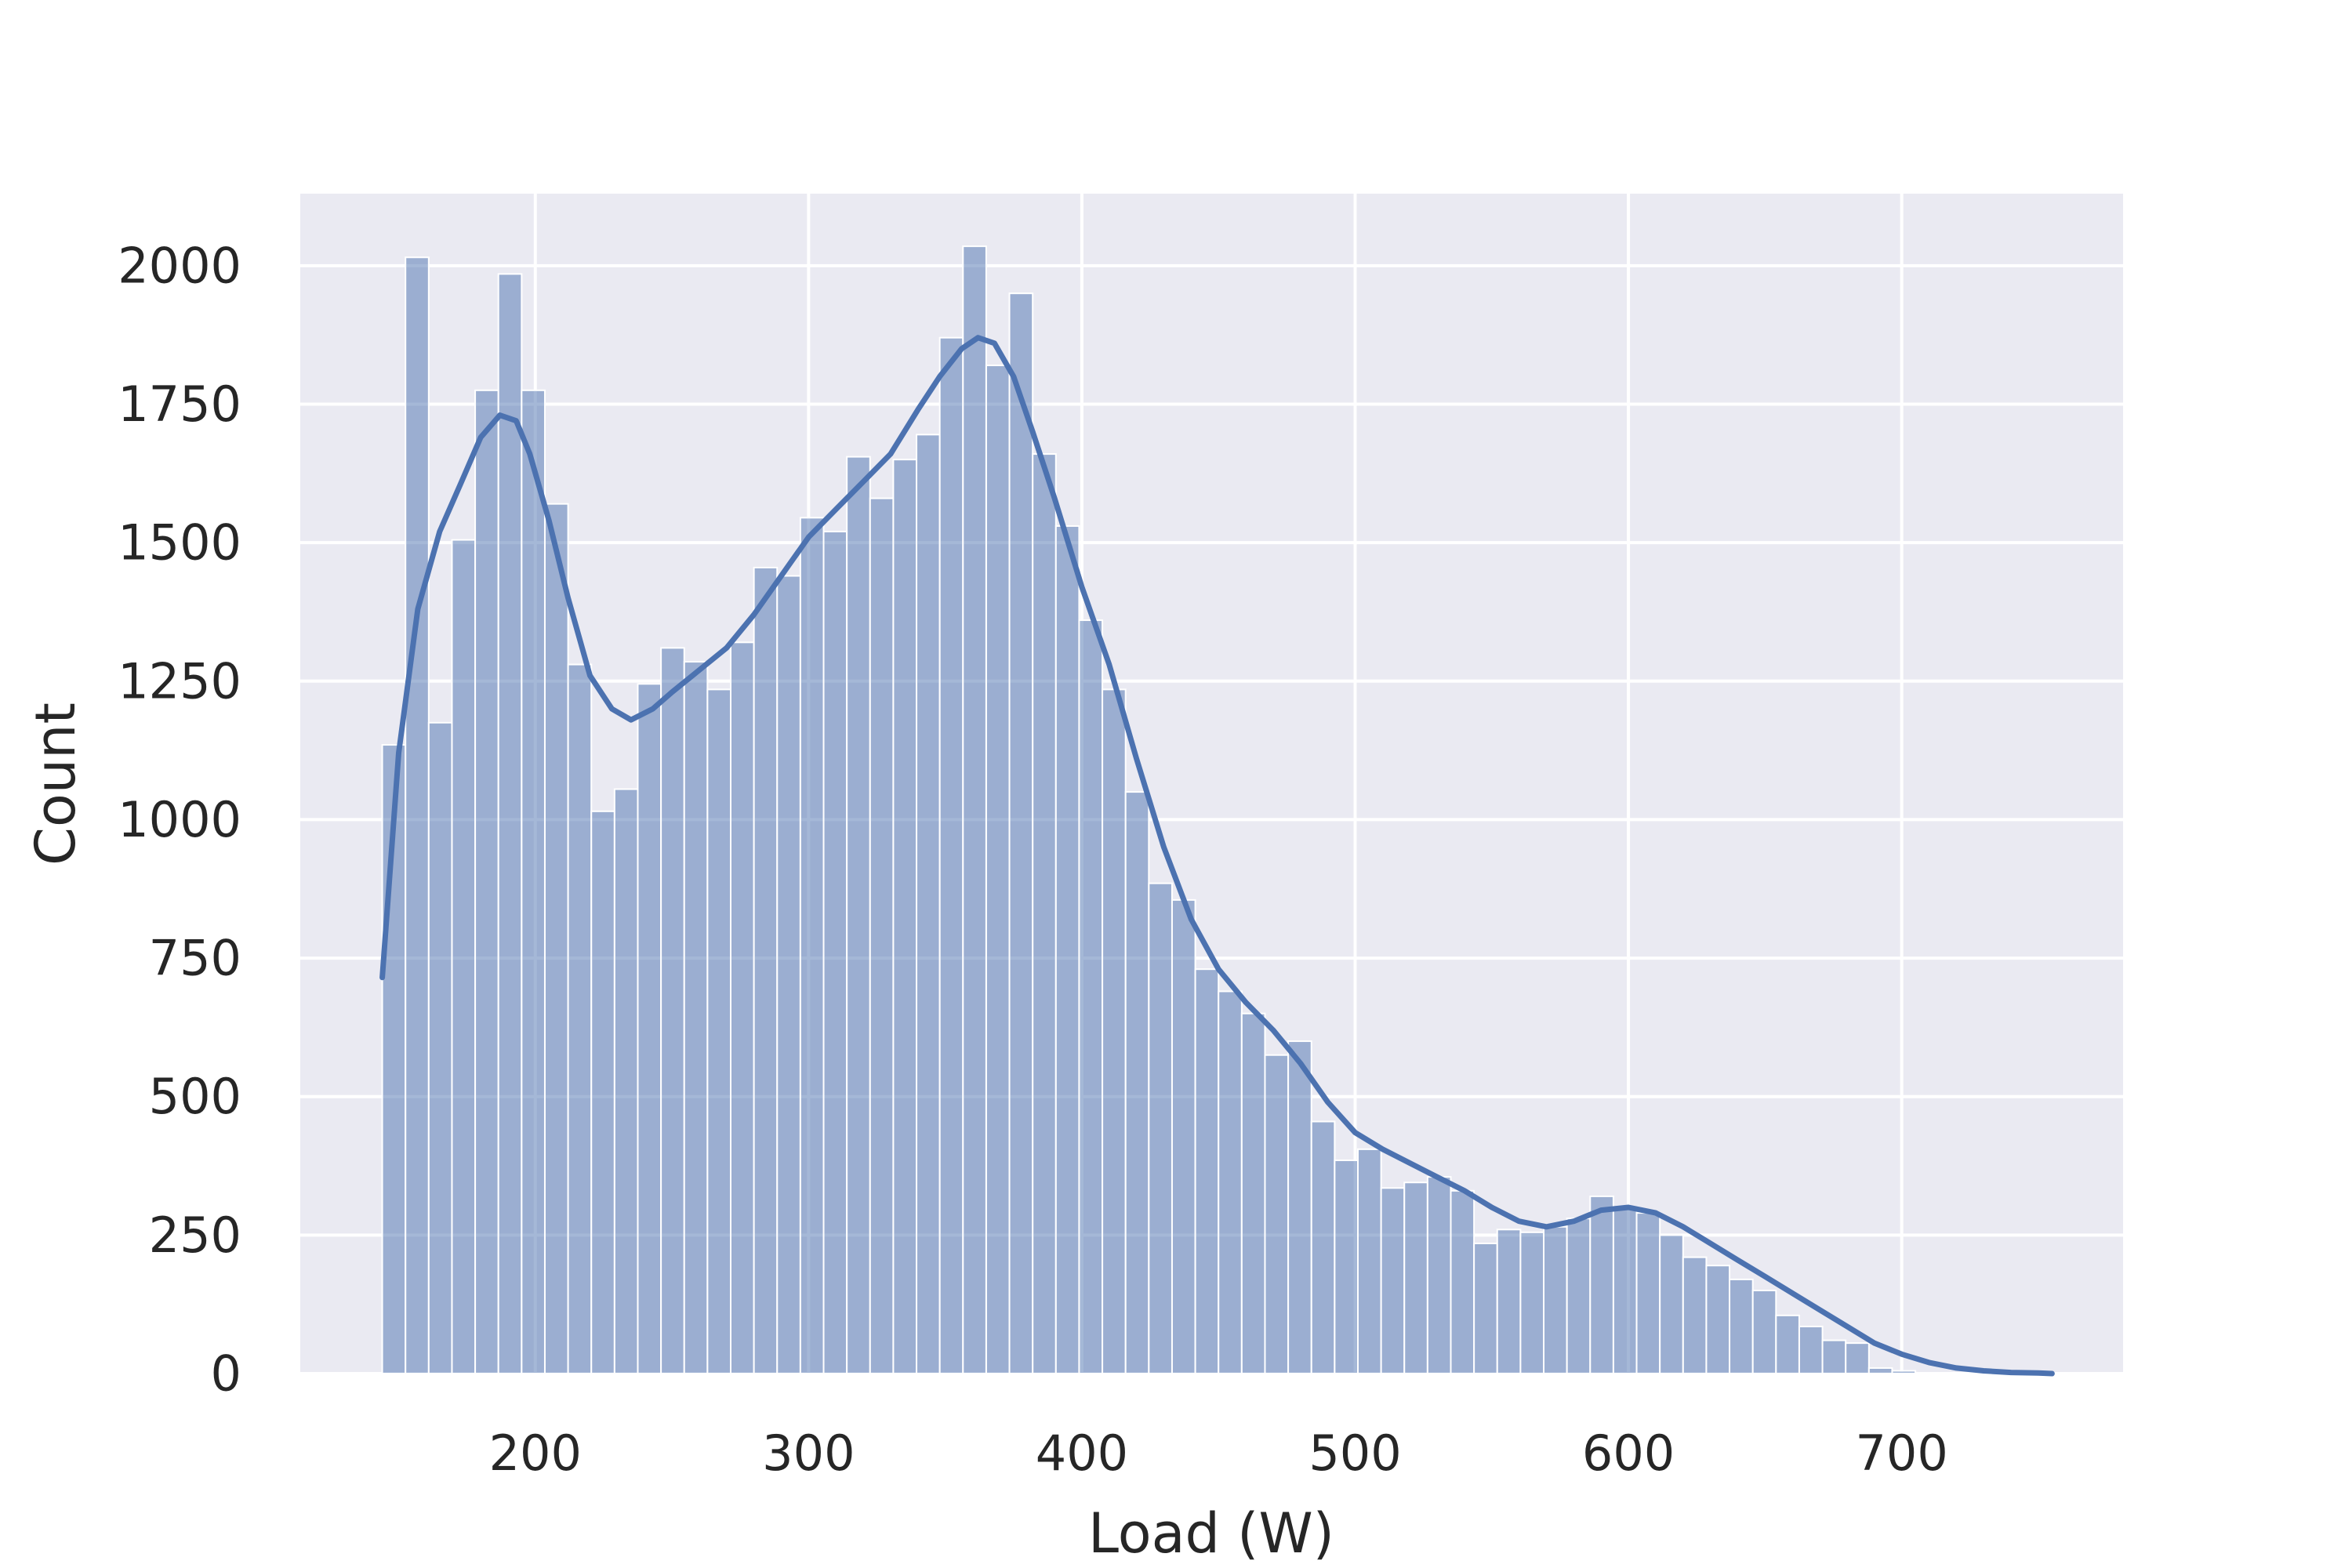  I want to click on x-tick-labels: 200 300 400 500 600 700, so click(1218, 1453).